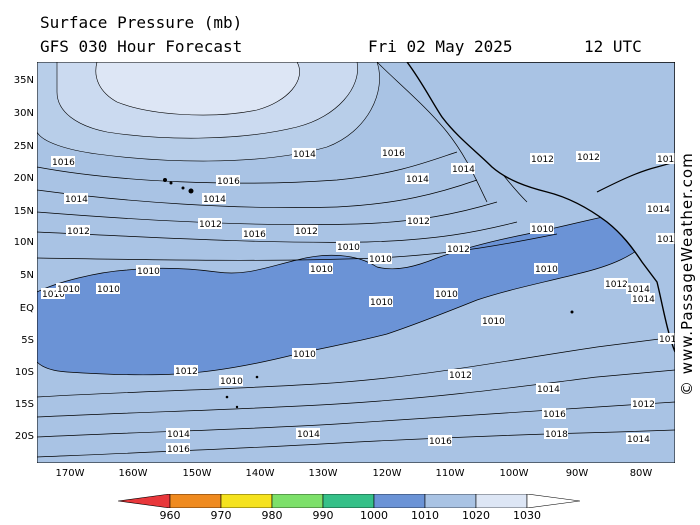 This screenshot has width=700, height=525. I want to click on latitude-label: 5S, so click(27, 340).